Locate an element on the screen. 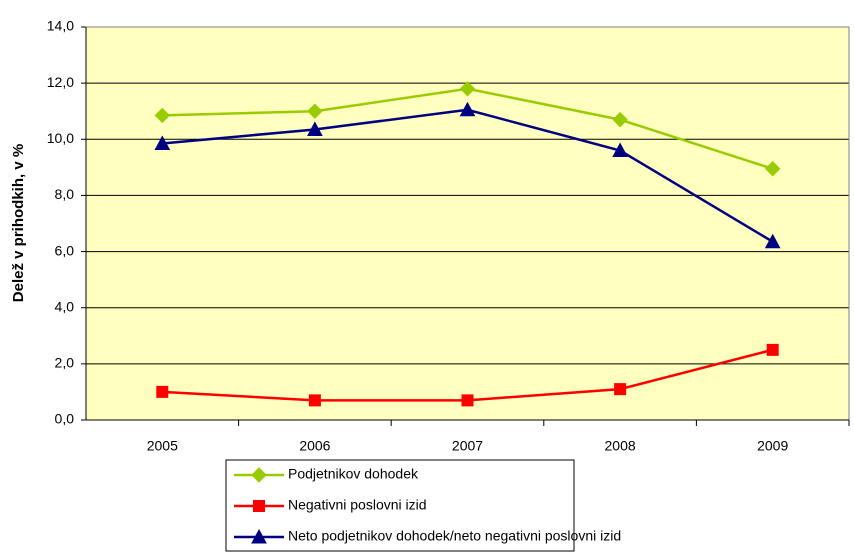 This screenshot has height=552, width=854. y-tick-label: 0,0 is located at coordinates (65, 419).